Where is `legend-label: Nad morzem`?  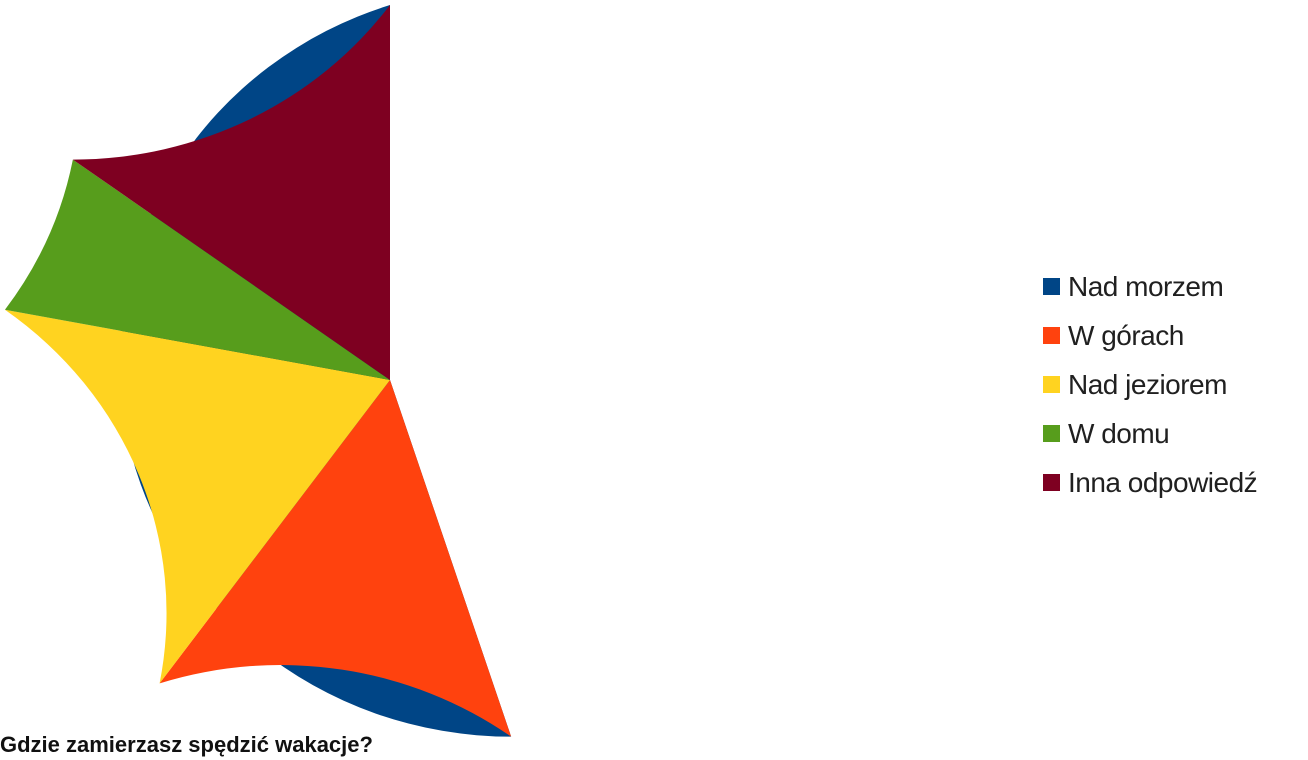
legend-label: Nad morzem is located at coordinates (1146, 286).